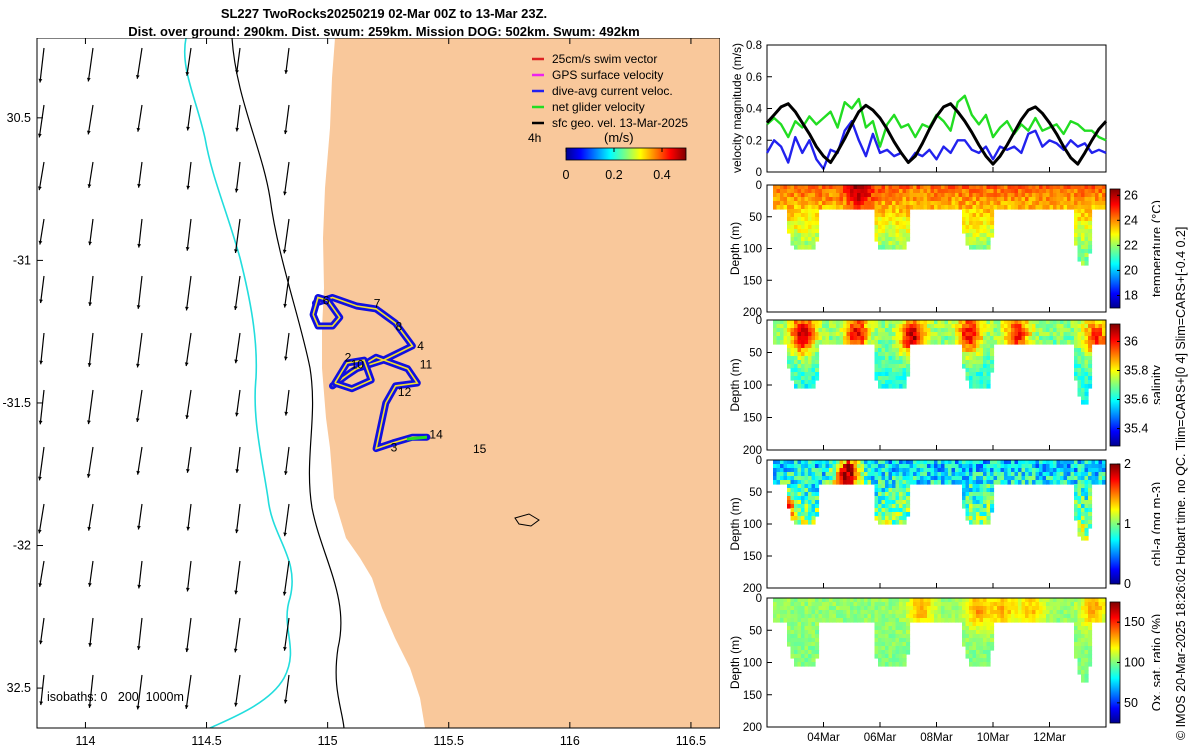  Describe the element at coordinates (604, 59) in the screenshot. I see `legend-label: 25cm/s swim vector` at that location.